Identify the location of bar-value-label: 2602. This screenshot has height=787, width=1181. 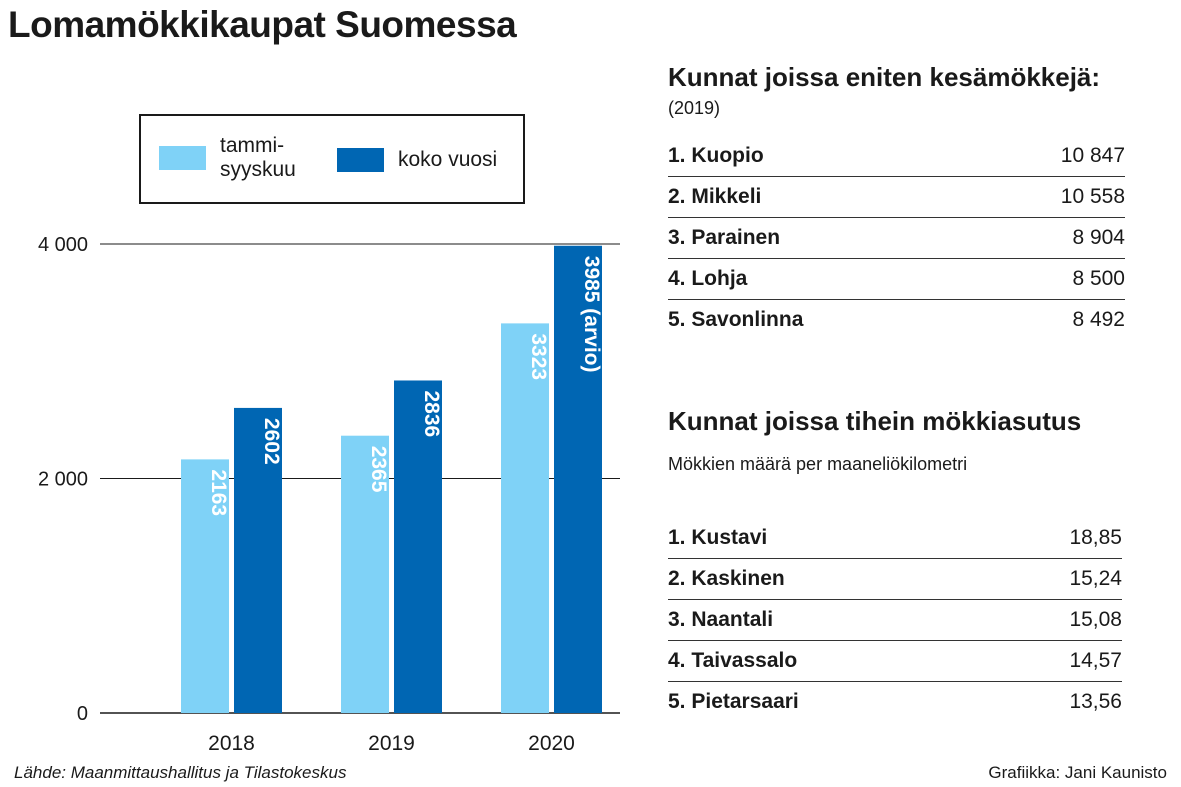
(271, 441).